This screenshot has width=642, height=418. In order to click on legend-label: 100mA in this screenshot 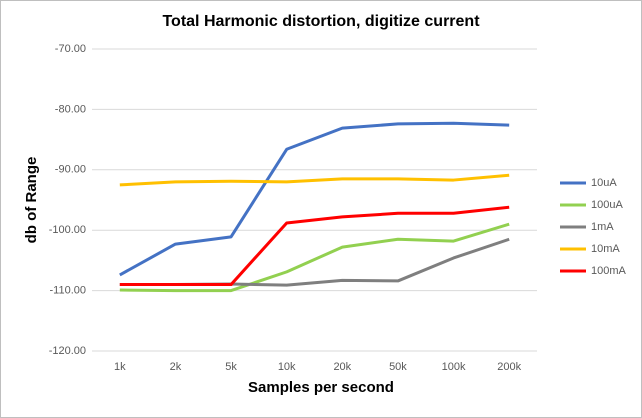, I will do `click(609, 271)`.